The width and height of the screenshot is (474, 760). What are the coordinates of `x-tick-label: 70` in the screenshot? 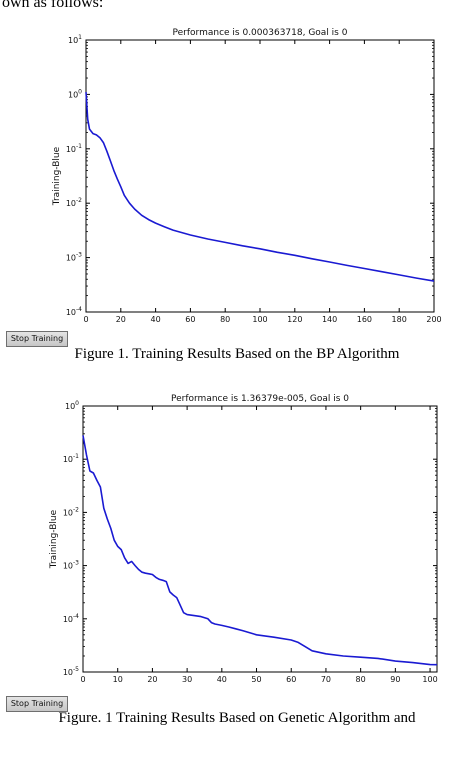 It's located at (326, 679).